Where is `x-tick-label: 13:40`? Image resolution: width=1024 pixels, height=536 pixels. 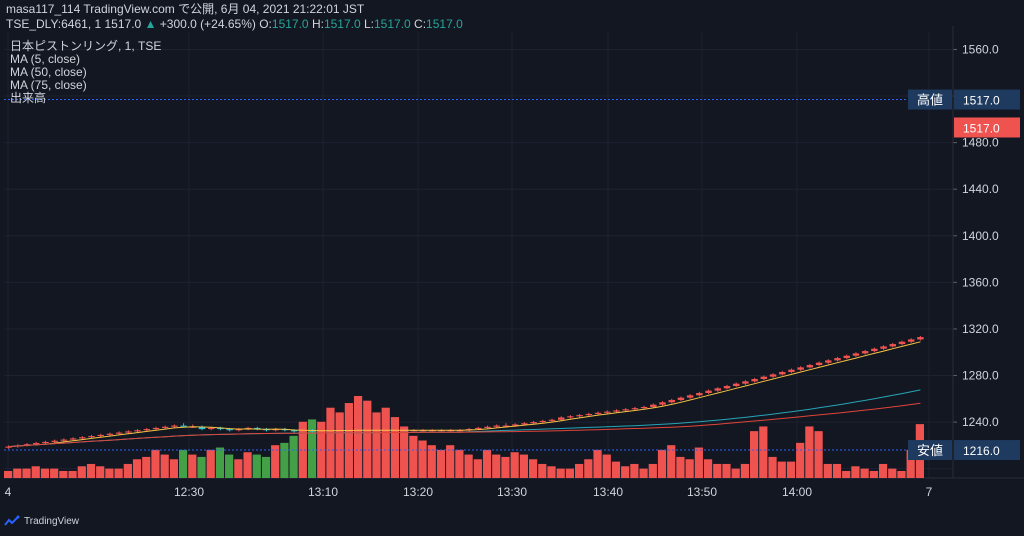 x-tick-label: 13:40 is located at coordinates (608, 492).